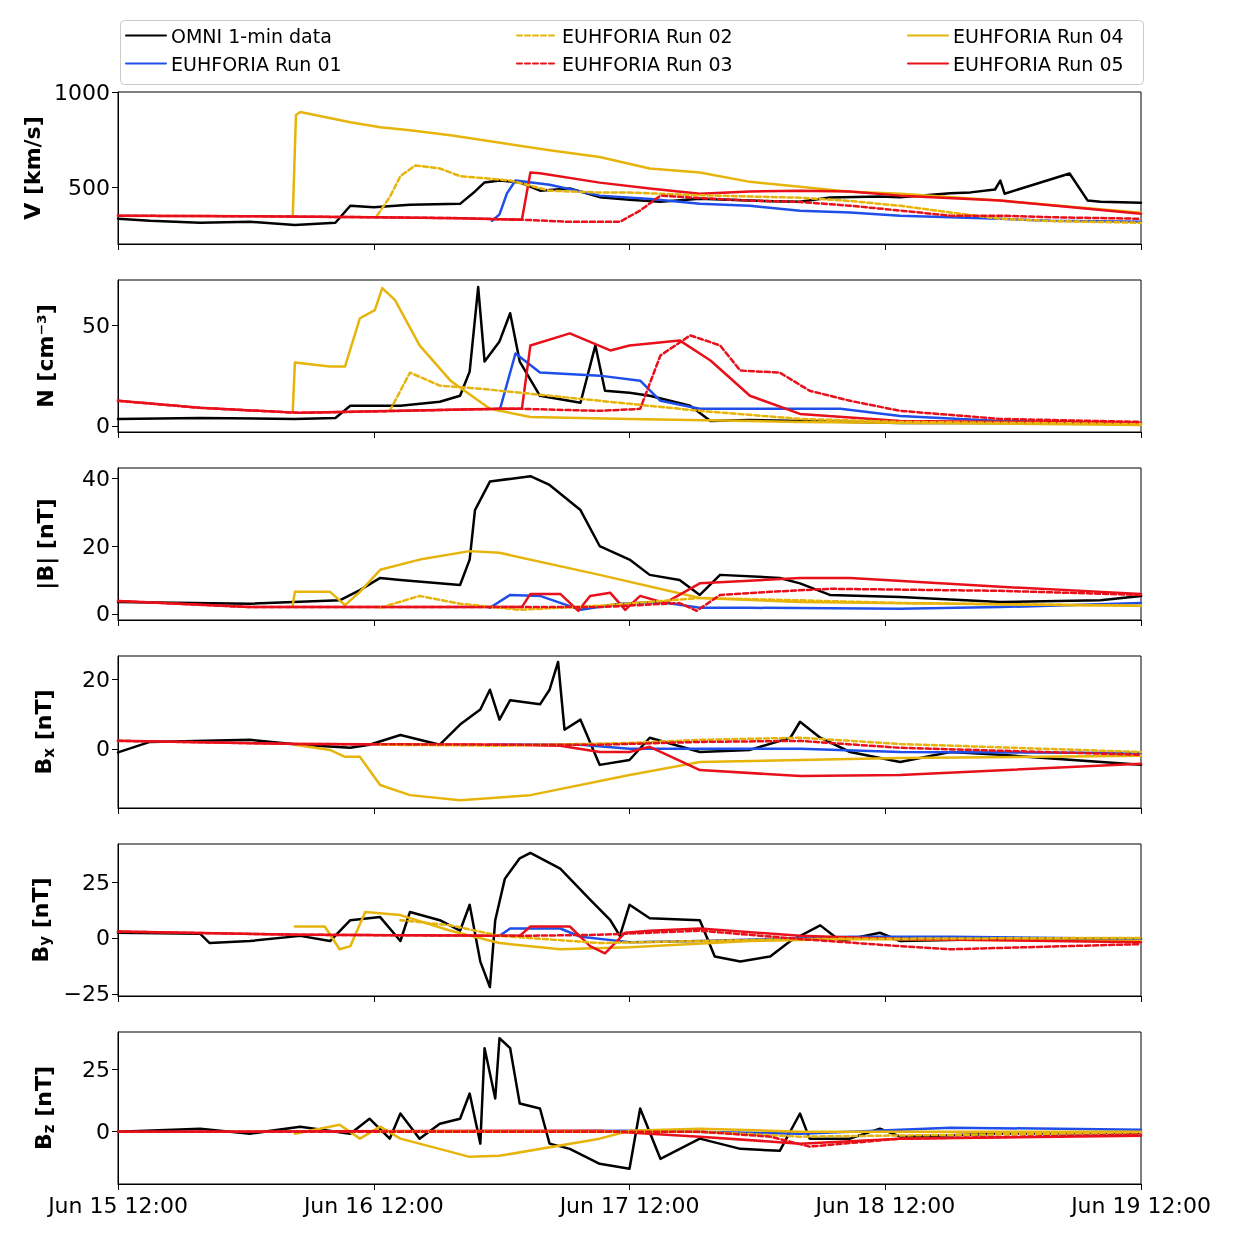 Image resolution: width=1239 pixels, height=1239 pixels. Describe the element at coordinates (1140, 1205) in the screenshot. I see `x-tick-label: Jun 19 12:00` at that location.